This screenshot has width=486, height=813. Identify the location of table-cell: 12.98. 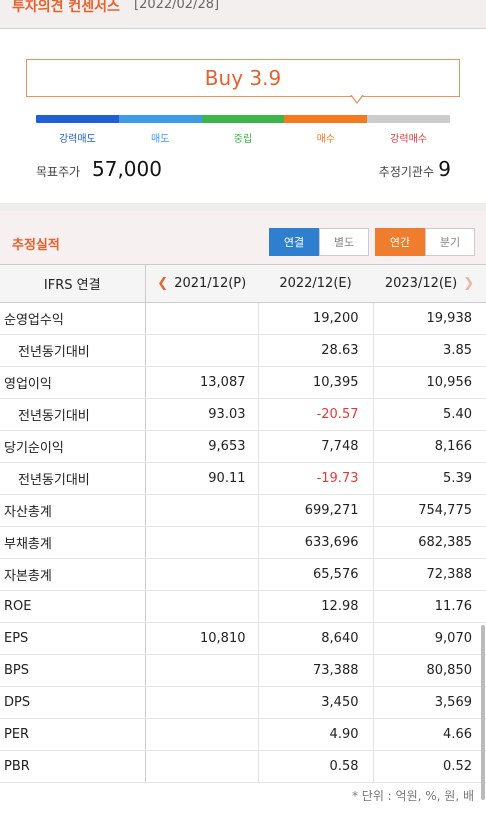
(316, 606).